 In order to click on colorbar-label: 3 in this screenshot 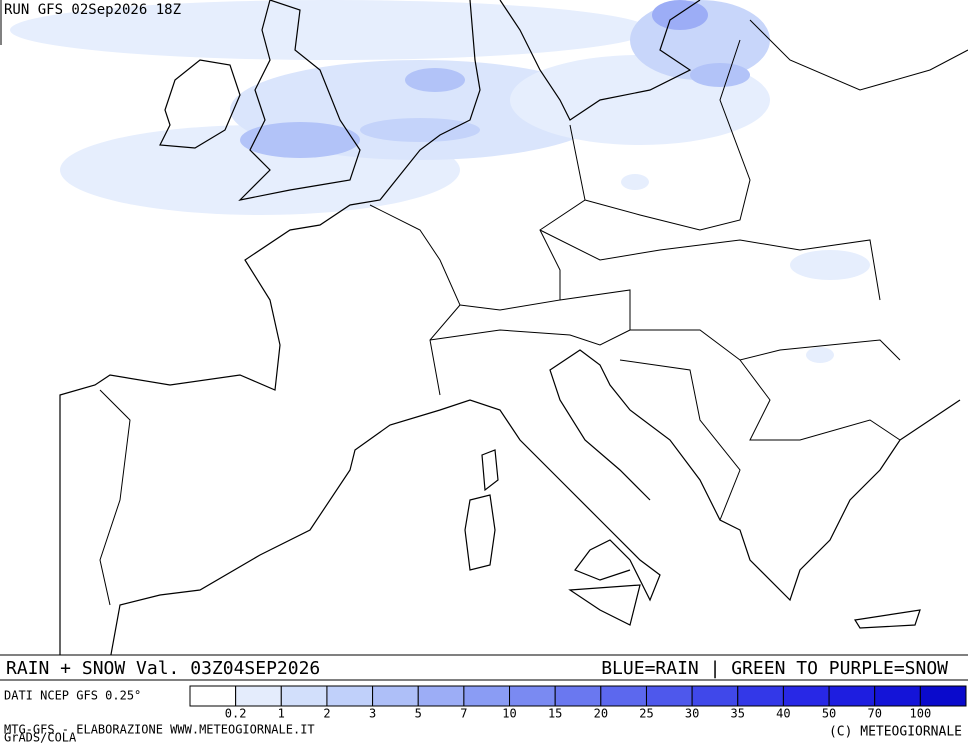, I will do `click(372, 714)`.